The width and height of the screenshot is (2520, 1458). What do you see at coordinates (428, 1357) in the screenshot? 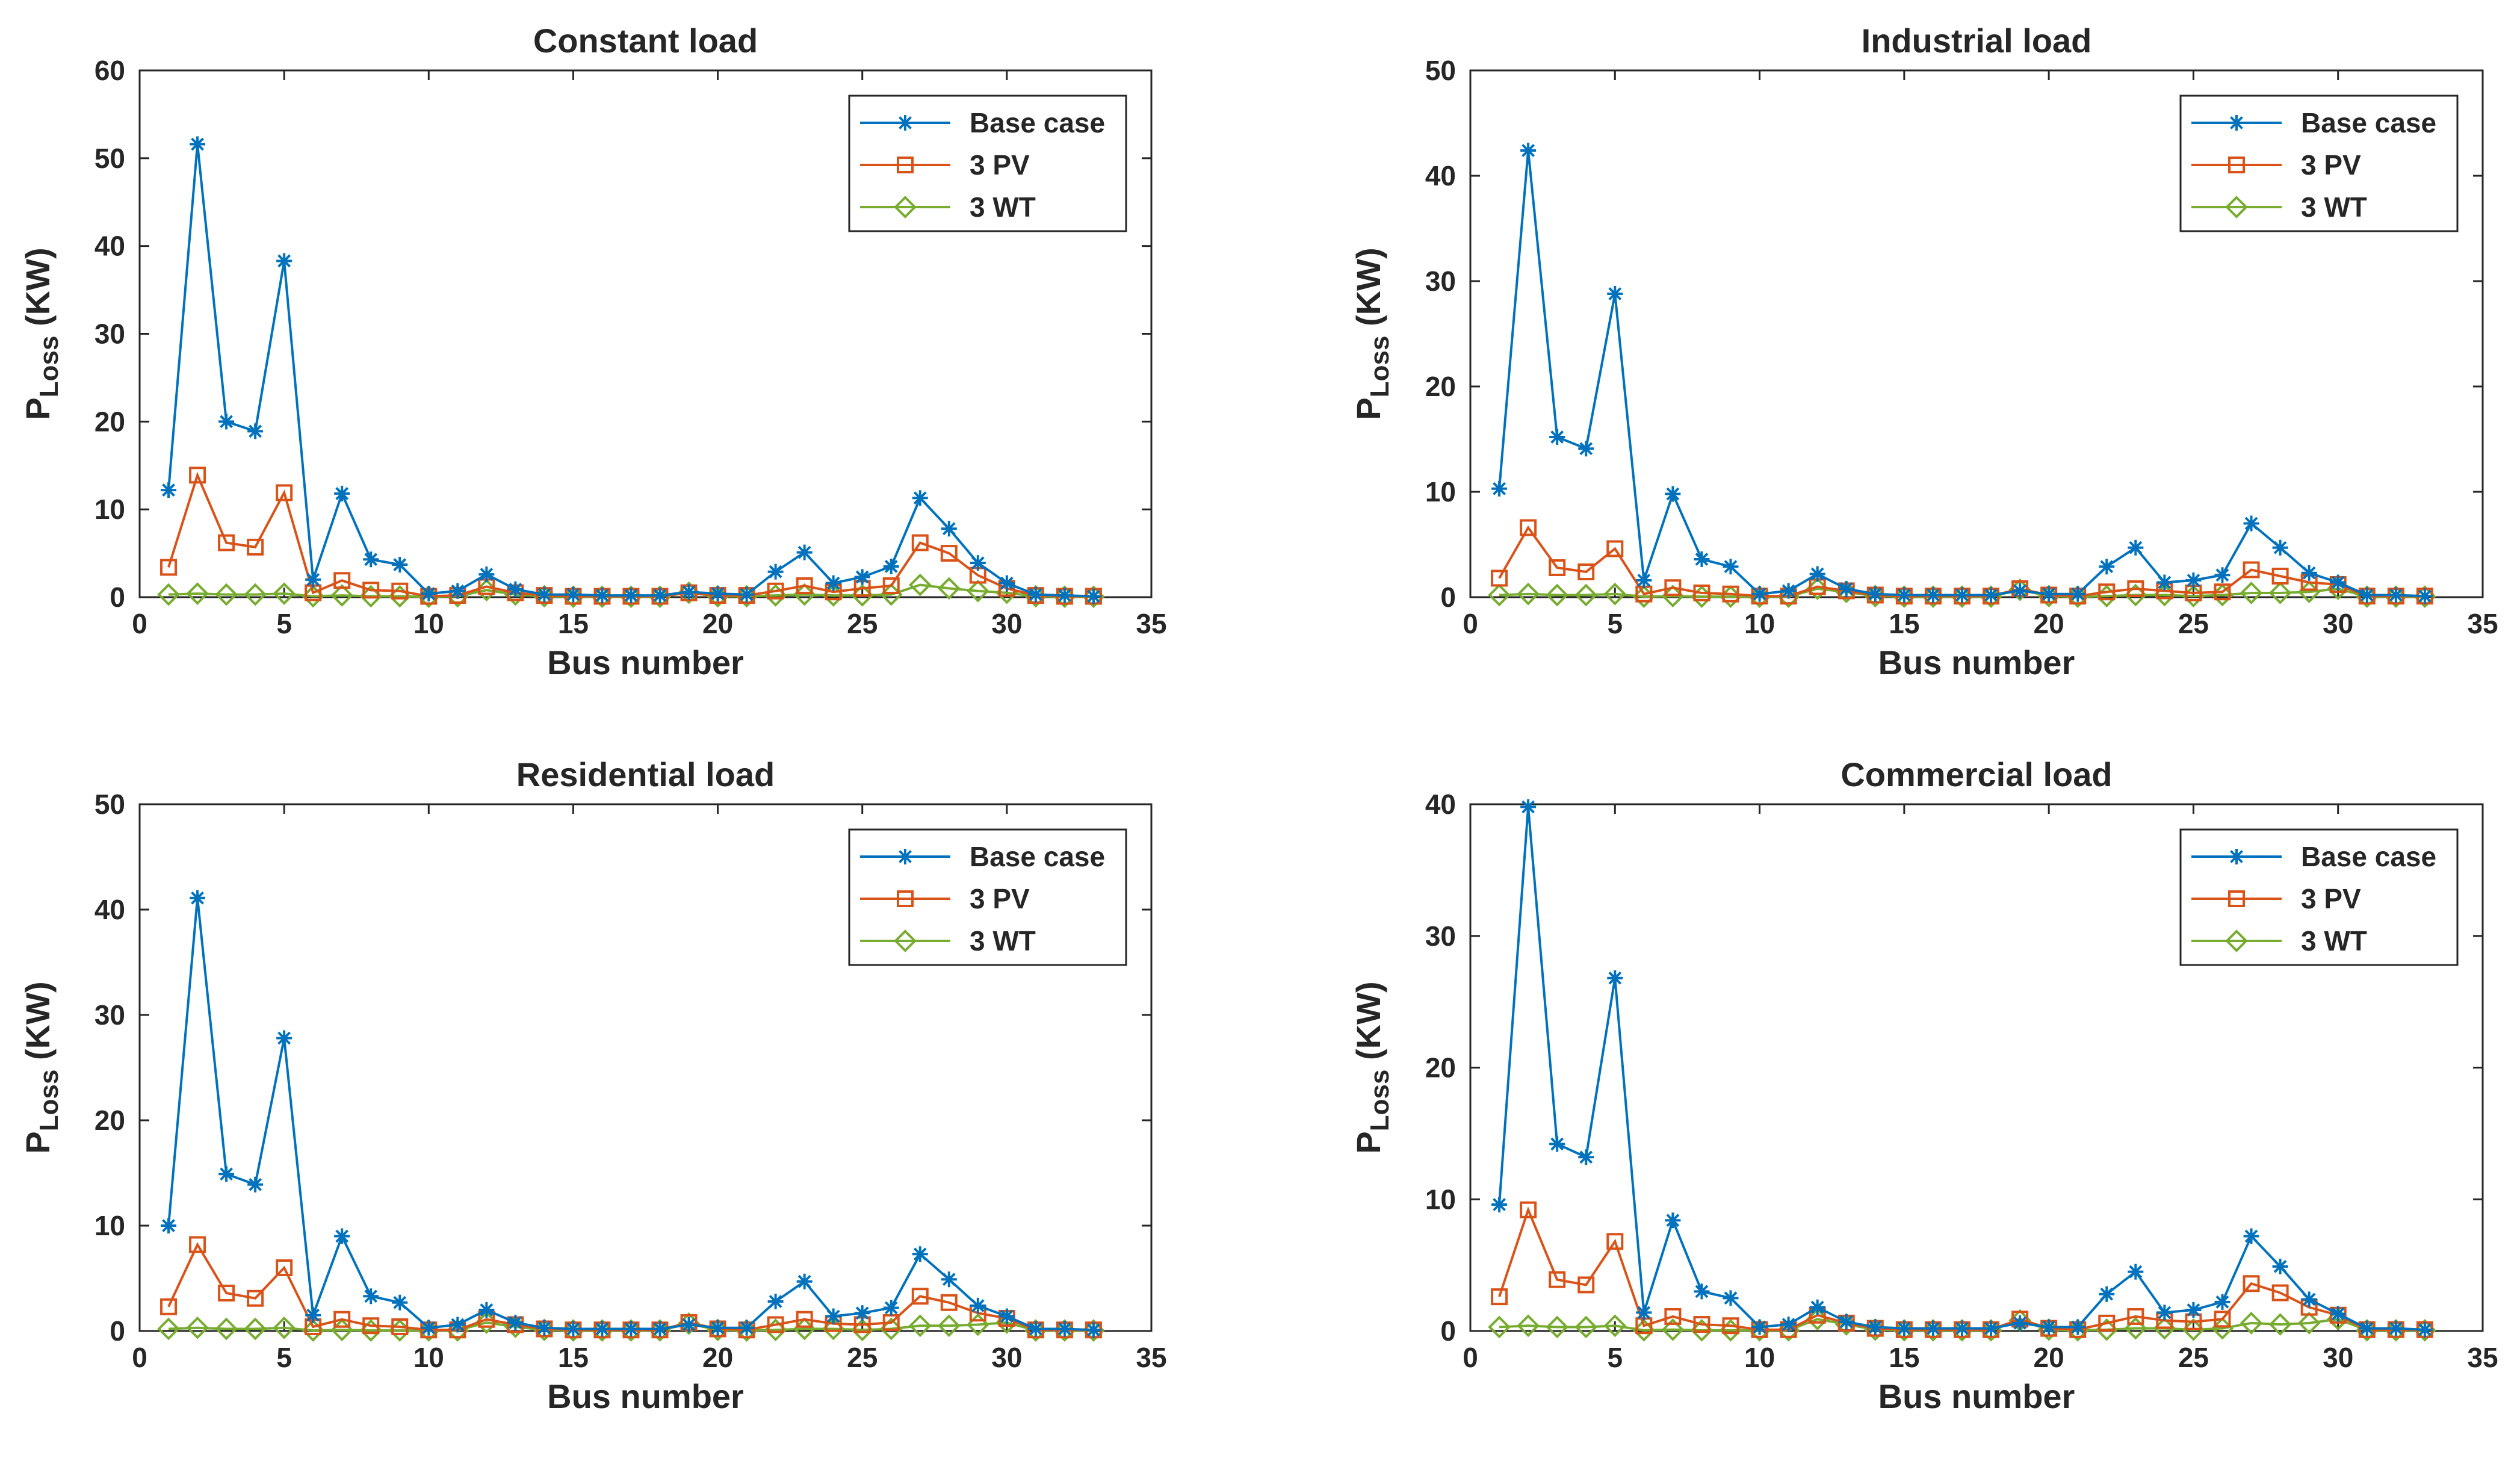
I see `x-tick-label: 10` at bounding box center [428, 1357].